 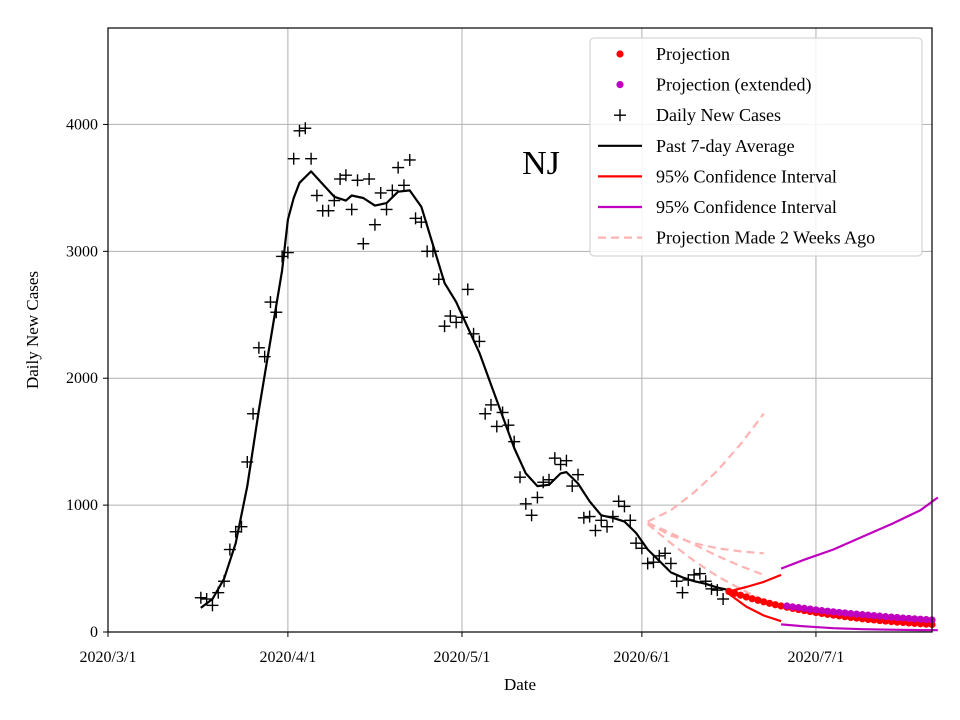 What do you see at coordinates (32, 330) in the screenshot?
I see `y-axis-title: Daily New Cases` at bounding box center [32, 330].